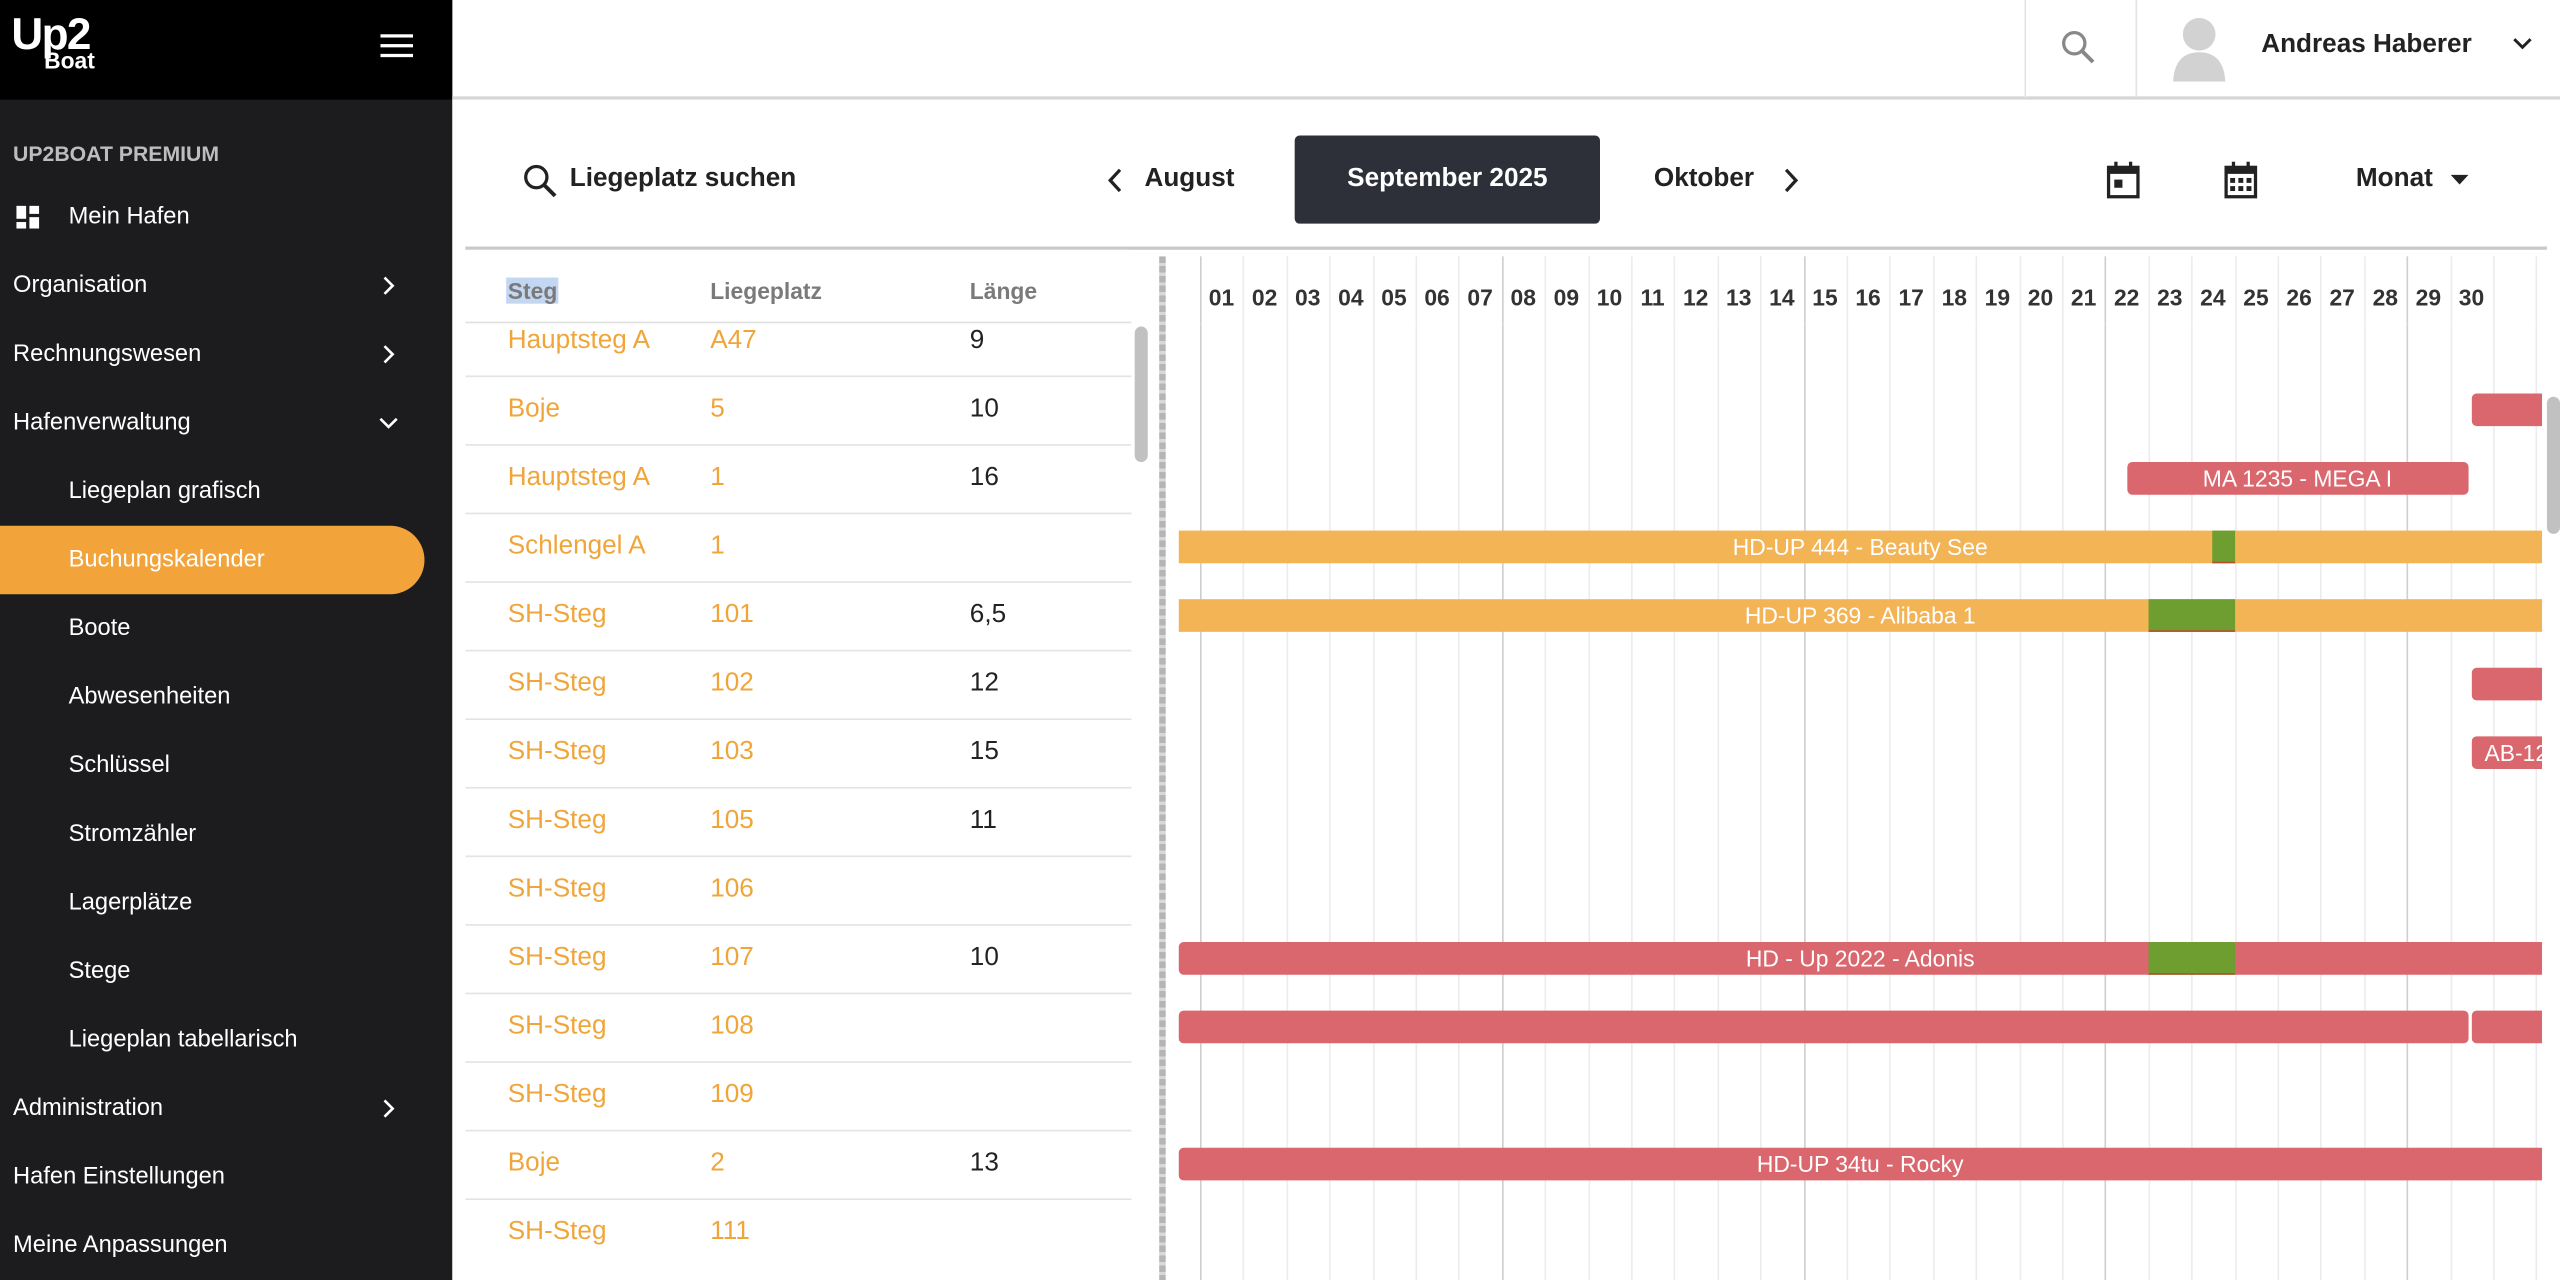 This screenshot has height=1280, width=2560. I want to click on menu-item: Liegeplan grafisch, so click(164, 491).